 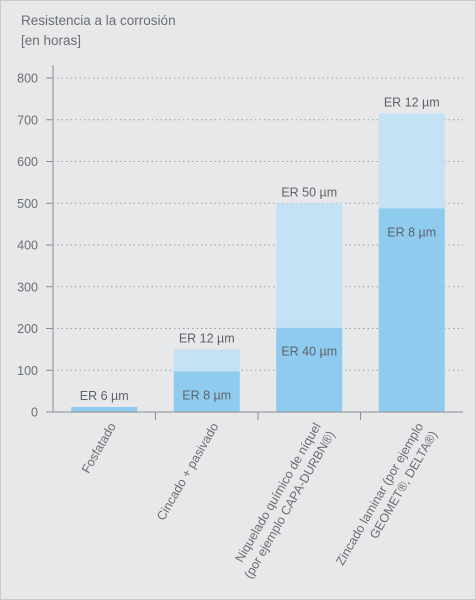 I want to click on bar-data-label: ER 6 µm, so click(x=104, y=396).